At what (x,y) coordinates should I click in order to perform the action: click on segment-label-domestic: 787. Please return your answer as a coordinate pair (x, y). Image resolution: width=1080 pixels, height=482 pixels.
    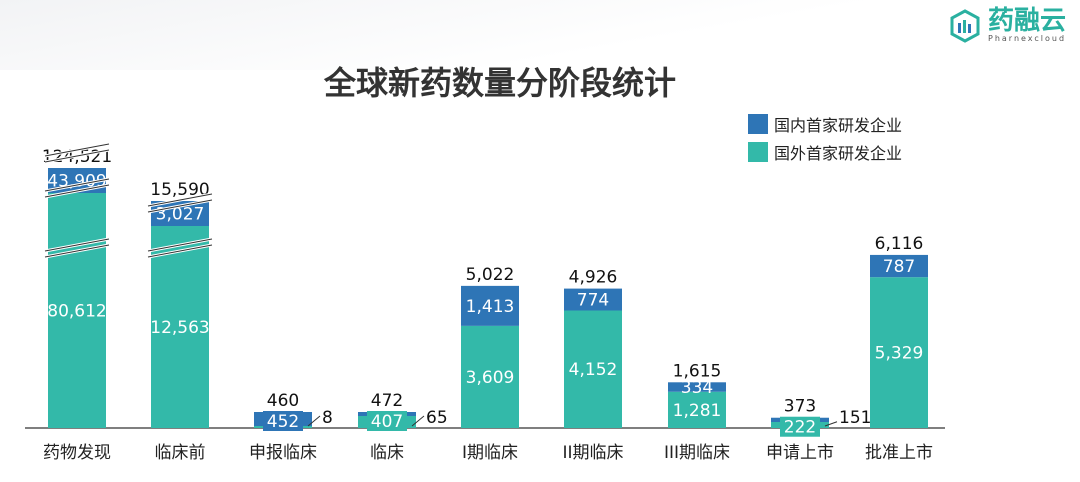
    Looking at the image, I should click on (899, 267).